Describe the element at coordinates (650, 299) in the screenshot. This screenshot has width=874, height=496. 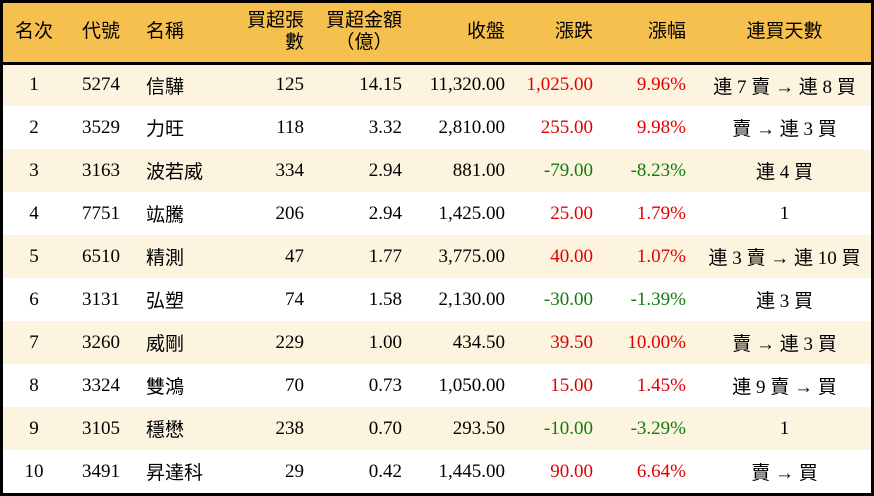
I see `cell-pct: -1.39%` at that location.